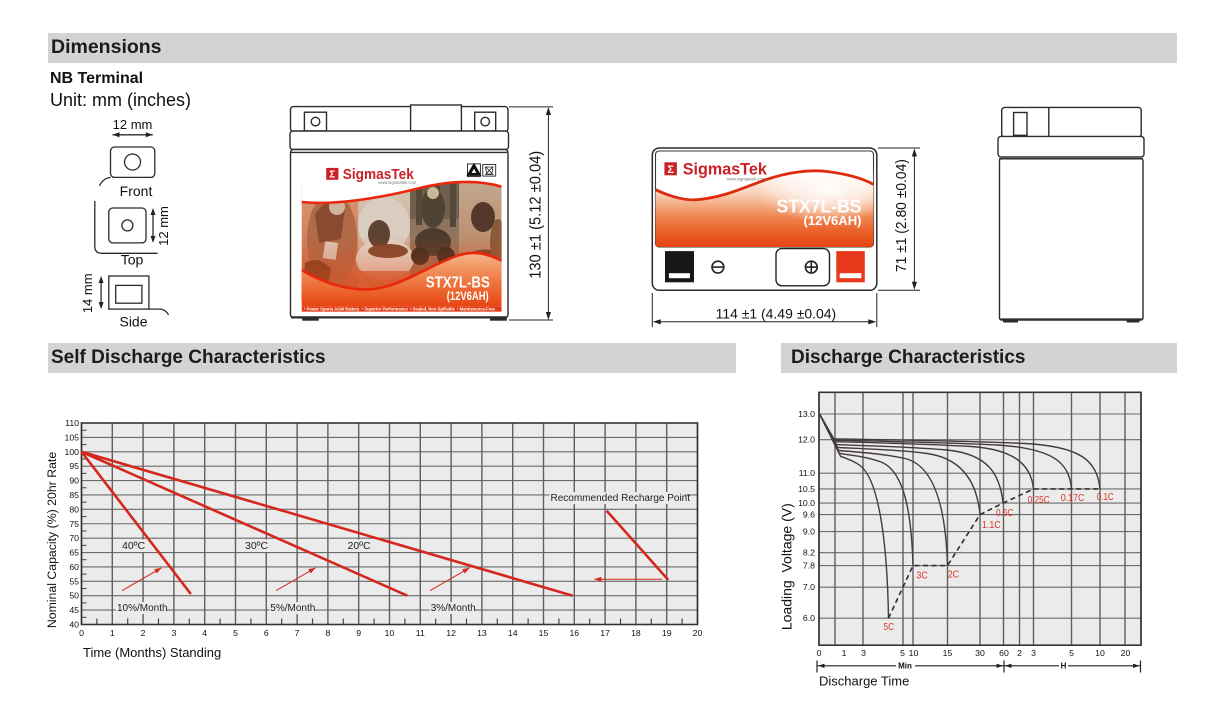 The height and width of the screenshot is (703, 1221). I want to click on svg-text: 45, so click(74, 610).